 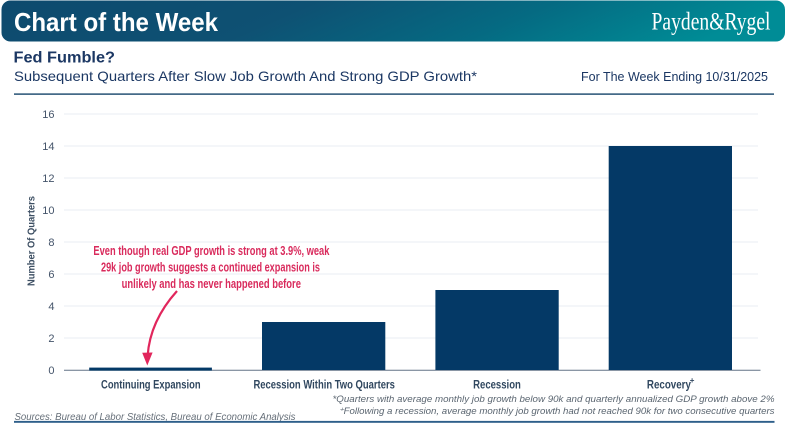 I want to click on svg-text: Continuing Expansion, so click(x=151, y=385).